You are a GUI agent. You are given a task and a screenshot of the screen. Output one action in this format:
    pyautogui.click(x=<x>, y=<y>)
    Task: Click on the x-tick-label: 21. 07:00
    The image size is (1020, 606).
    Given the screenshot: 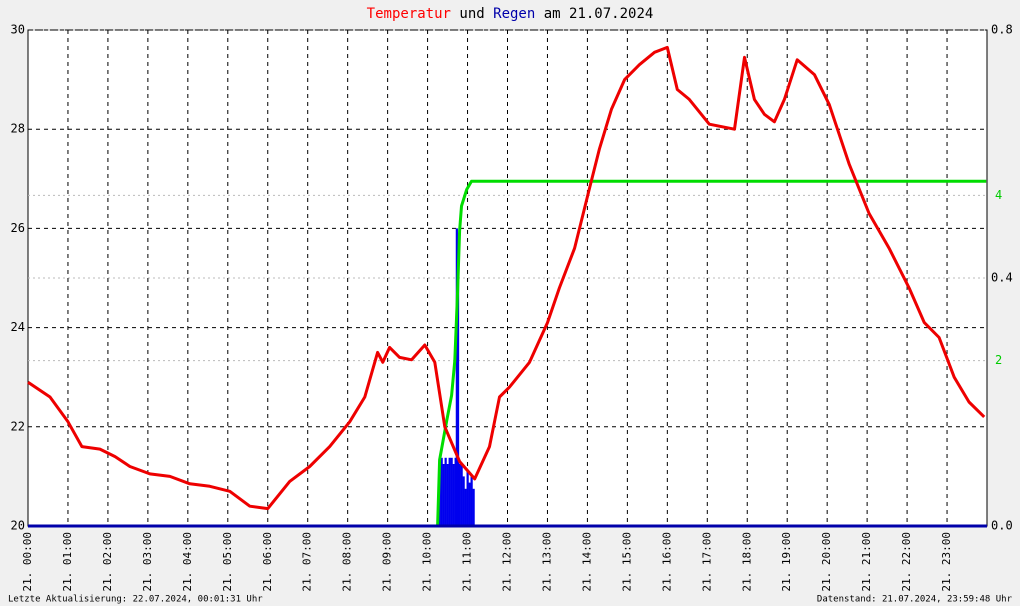 What is the action you would take?
    pyautogui.click(x=307, y=562)
    